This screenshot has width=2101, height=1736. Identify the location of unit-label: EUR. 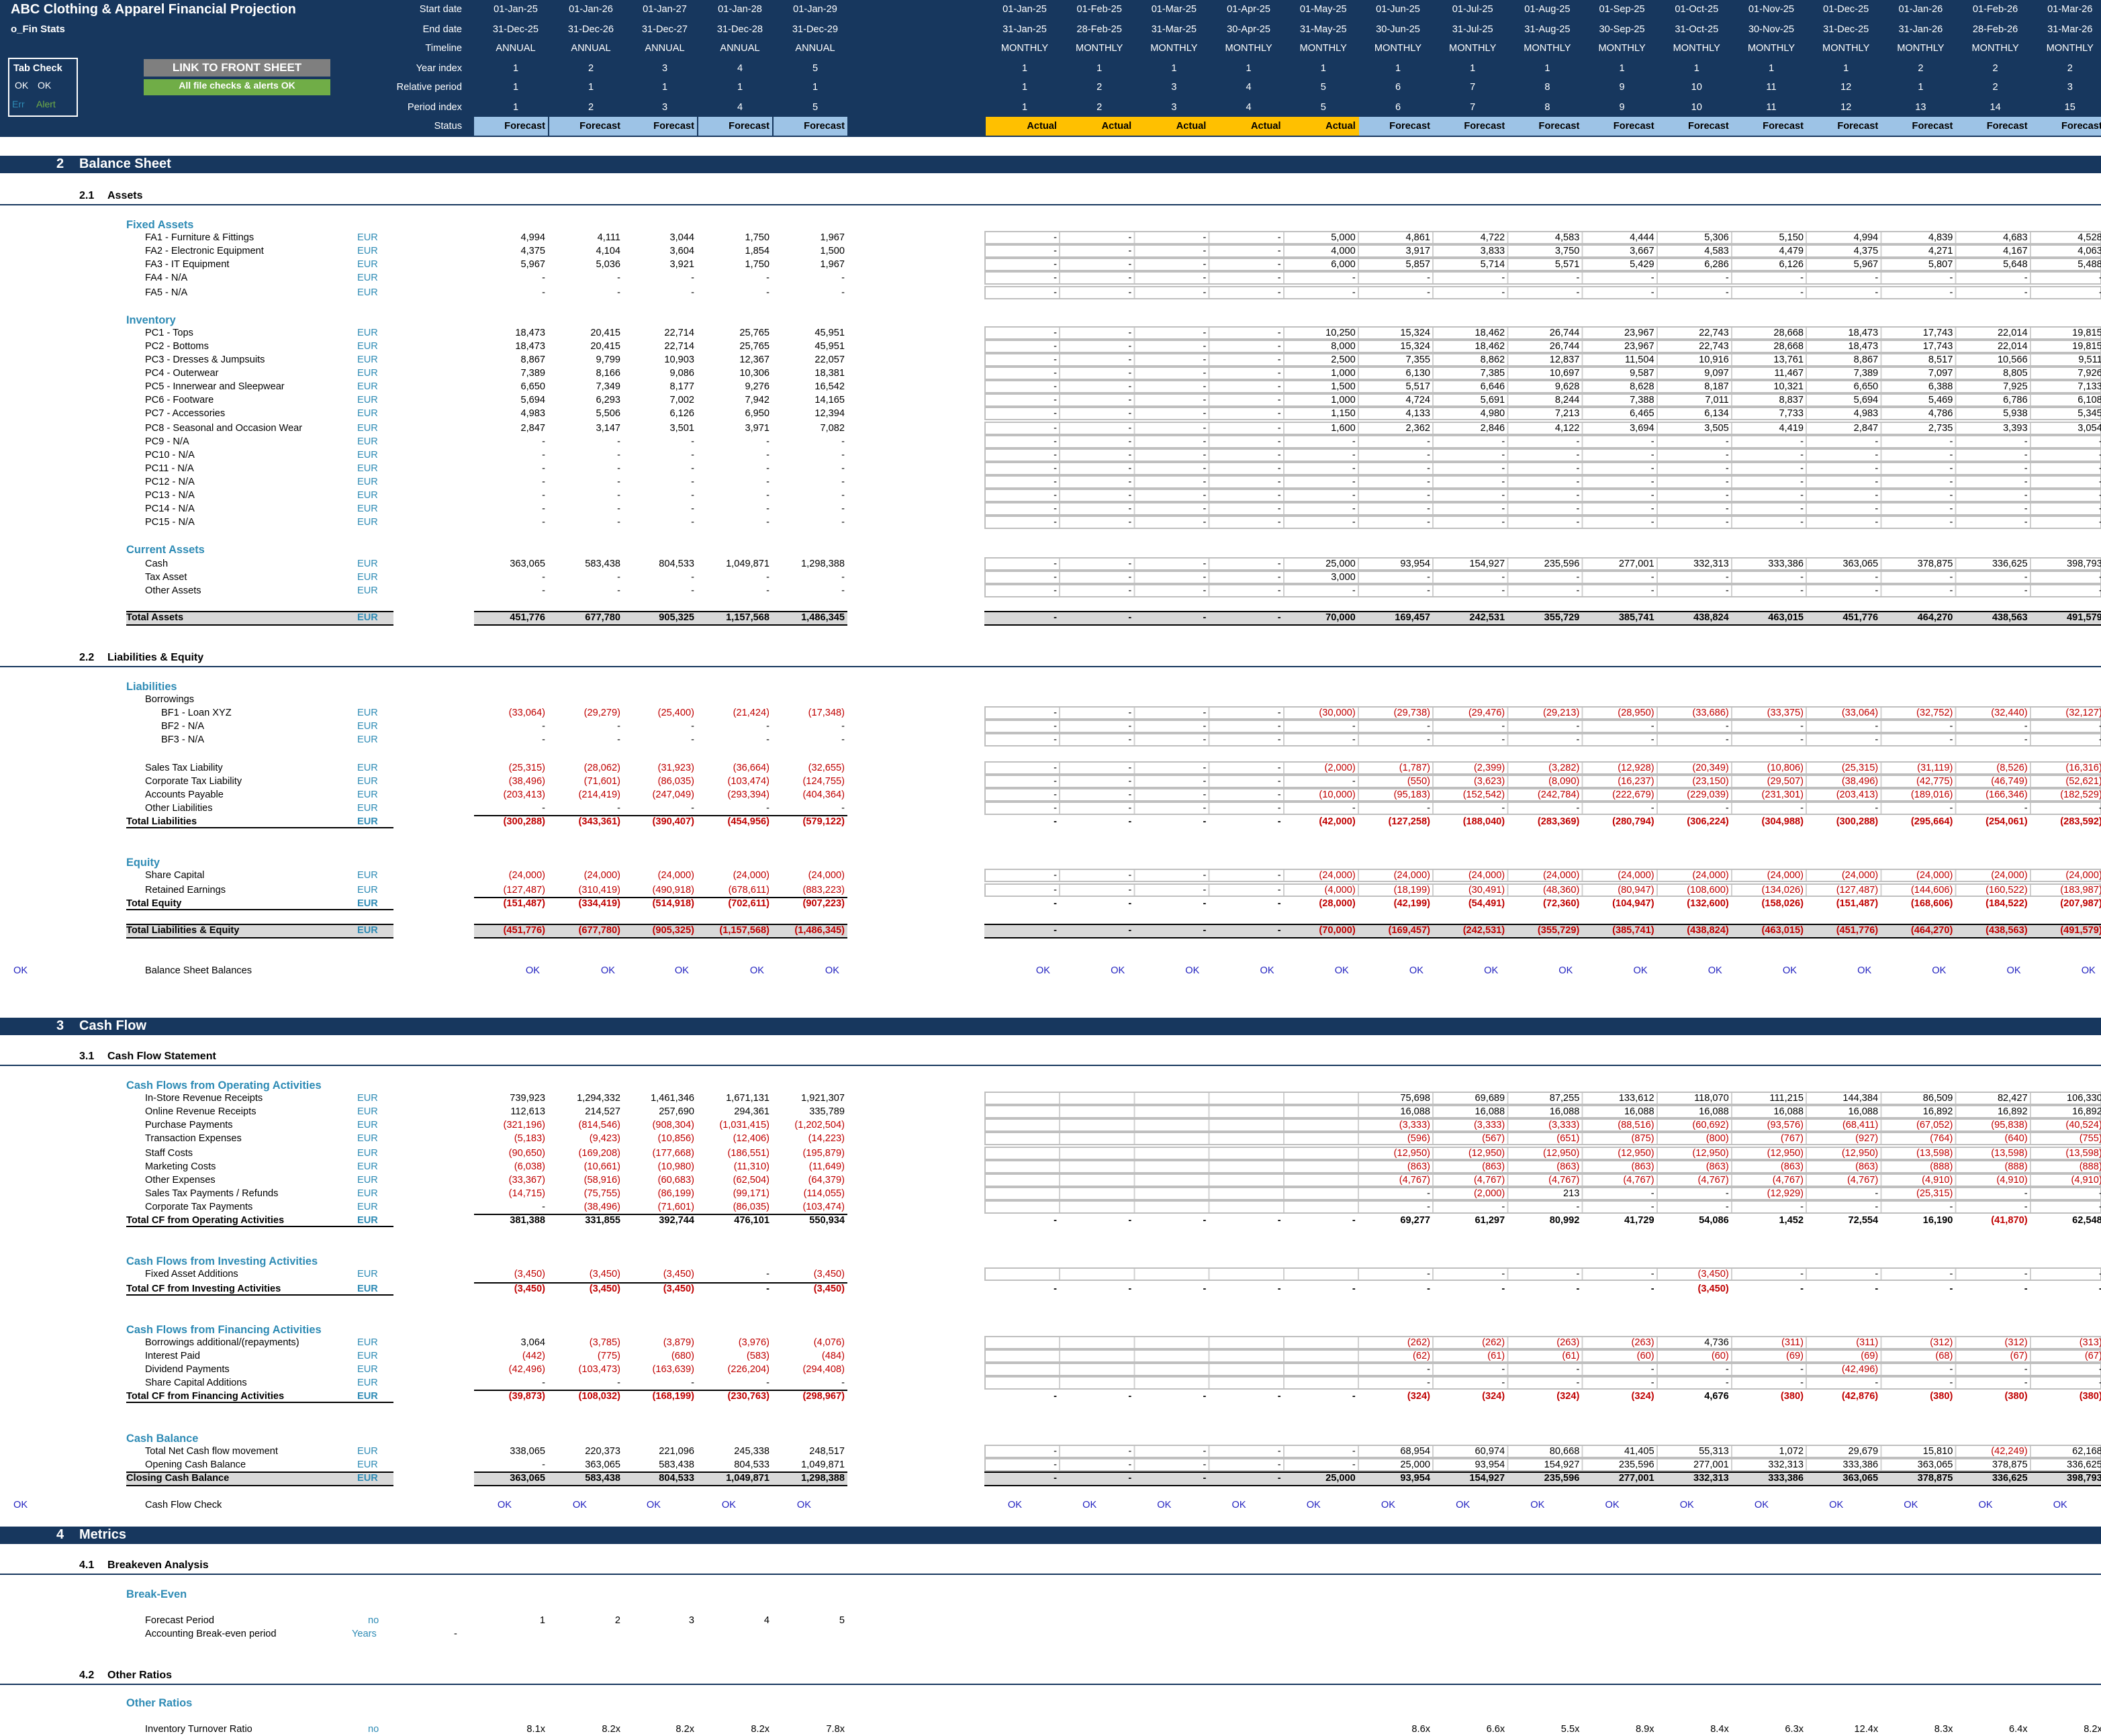
(367, 712).